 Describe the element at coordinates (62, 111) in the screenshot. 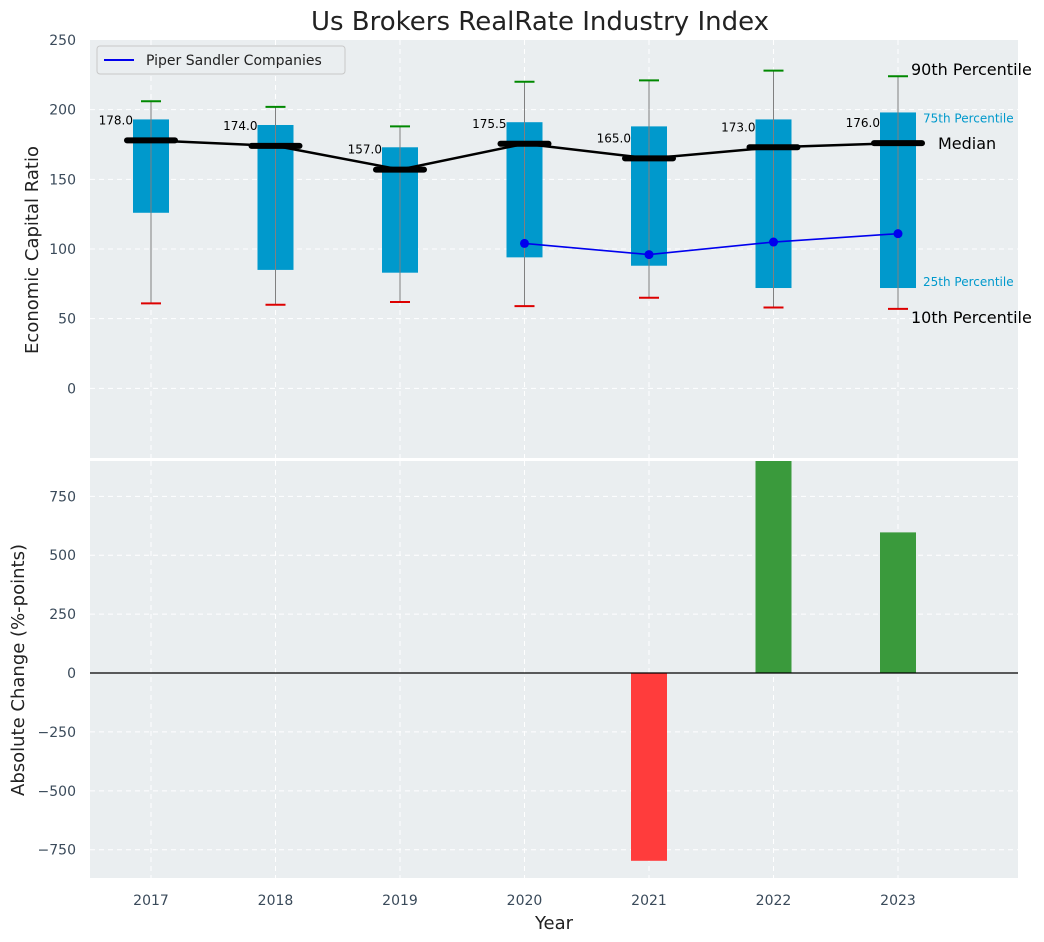

I see `y-tick-label: 200` at that location.